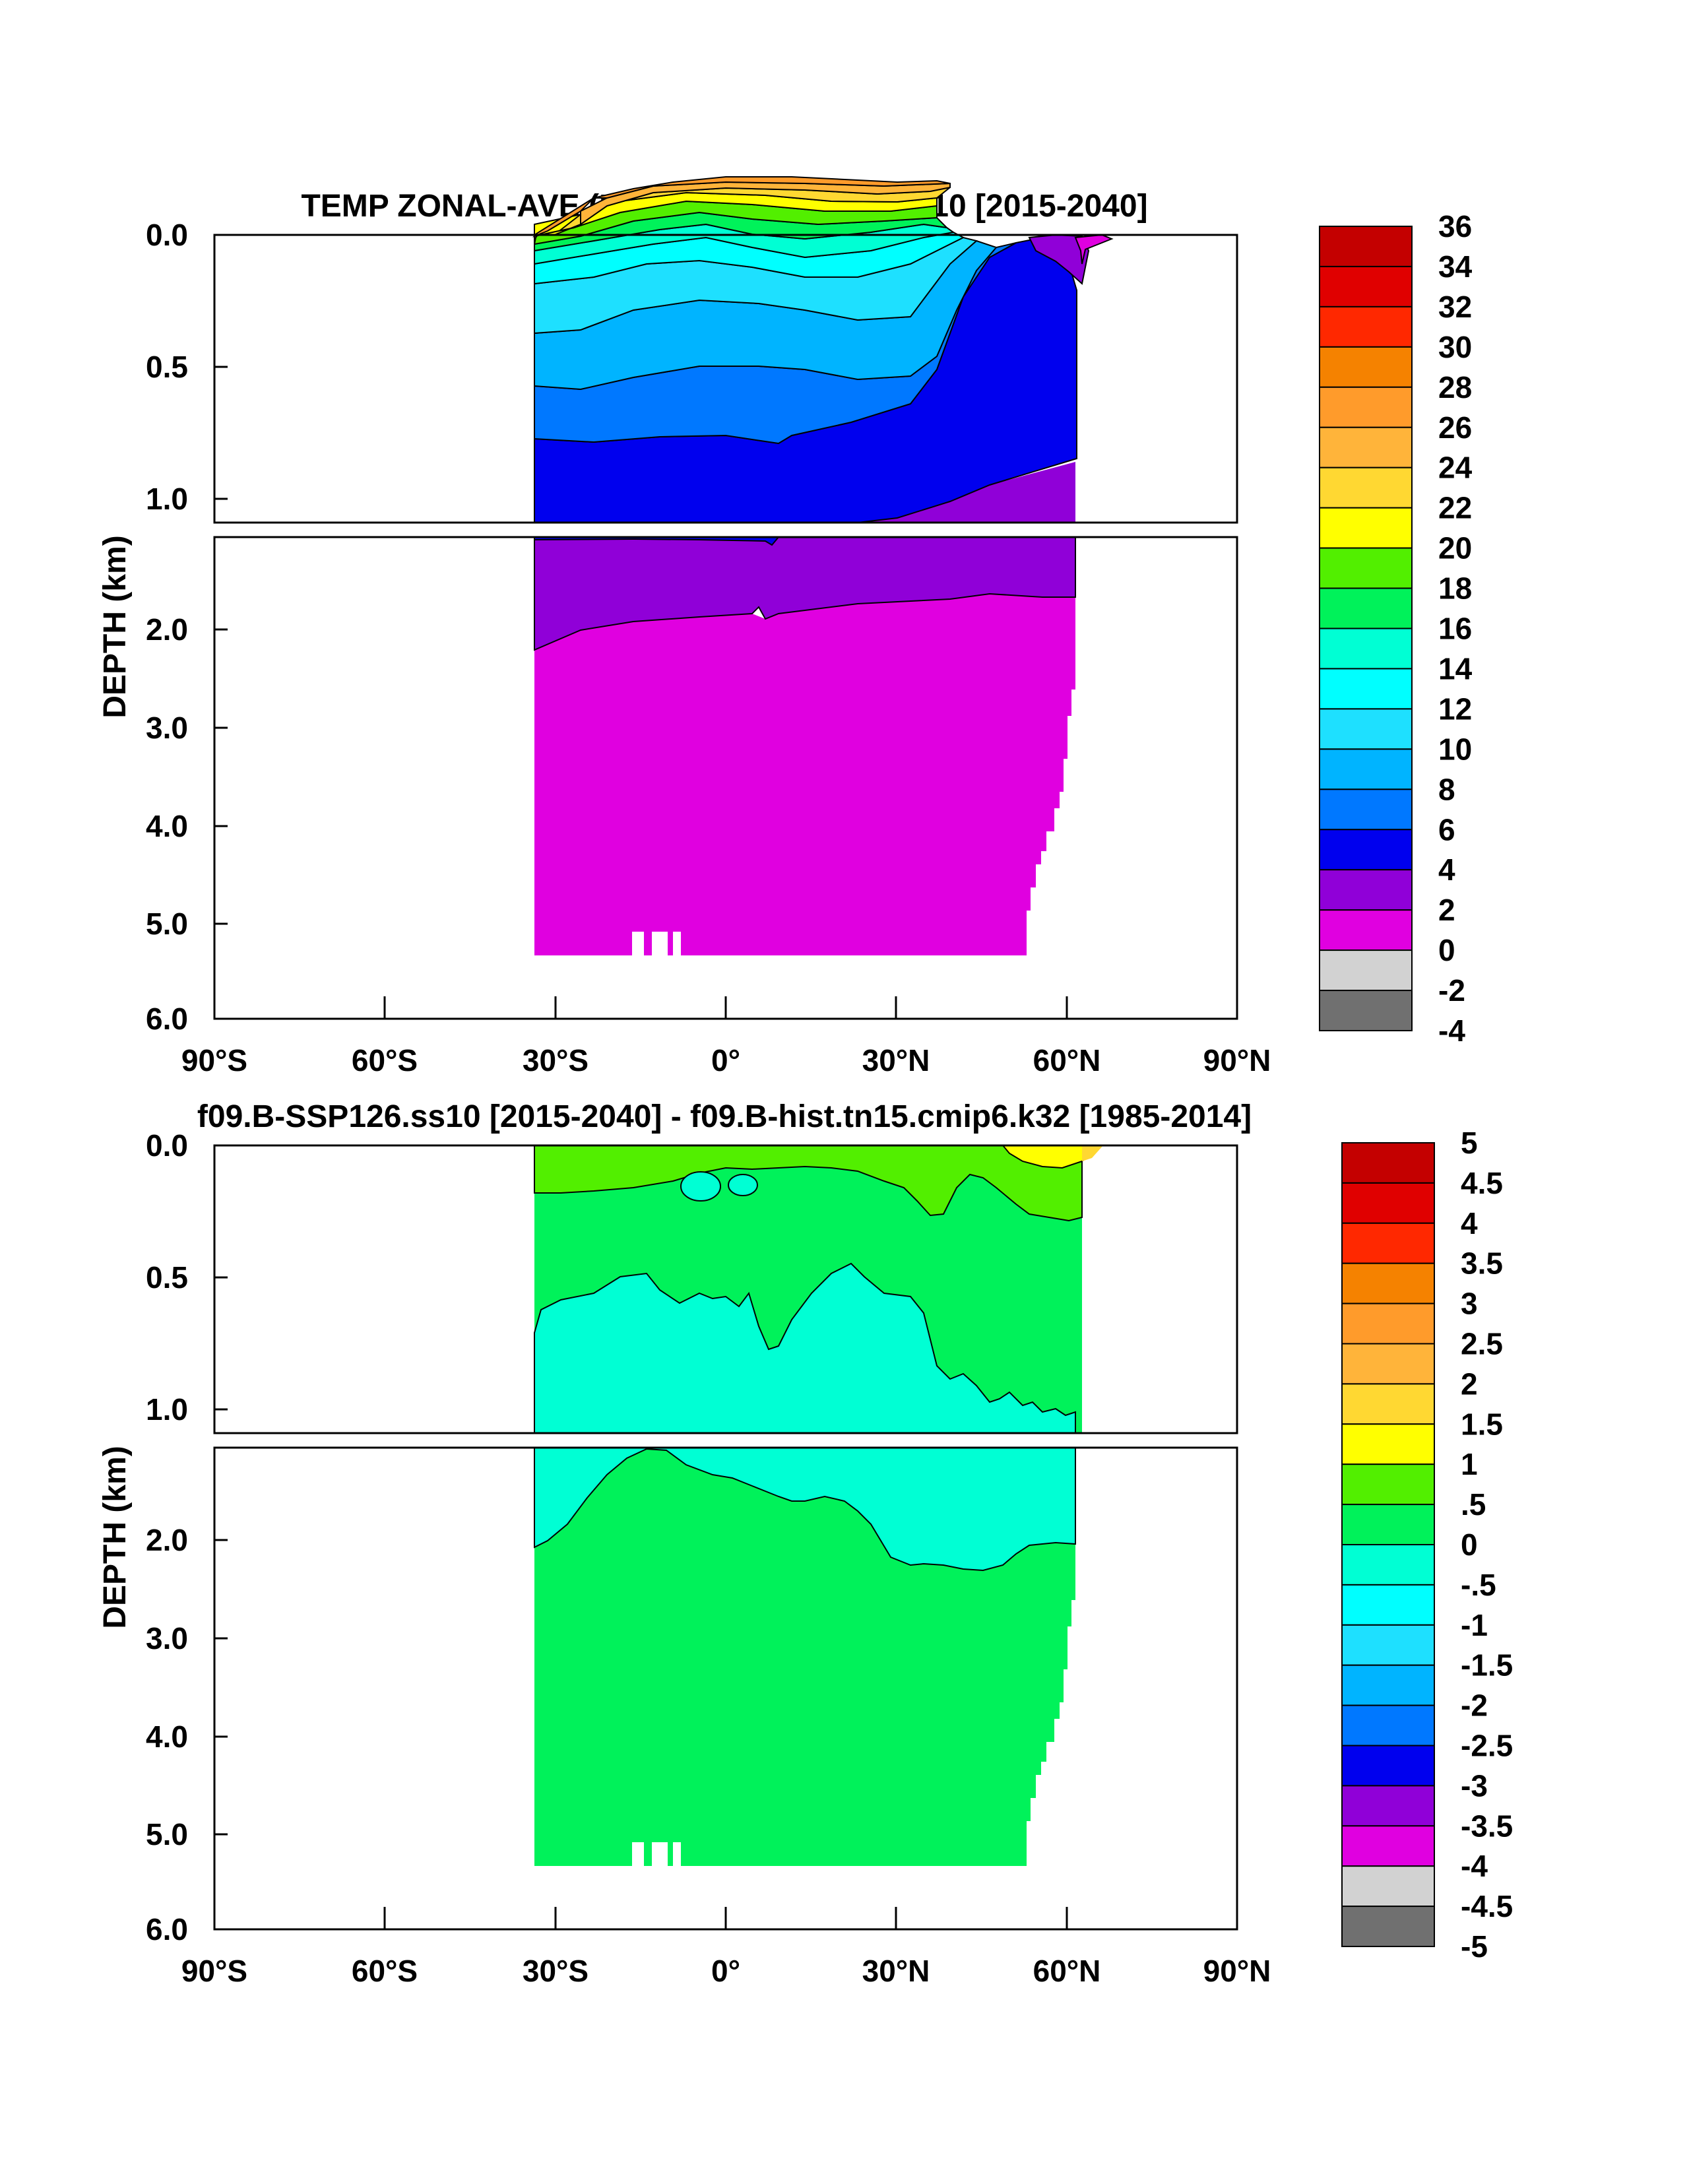 This screenshot has height=2184, width=1689. I want to click on cbar1-label-14: 8, so click(1447, 789).